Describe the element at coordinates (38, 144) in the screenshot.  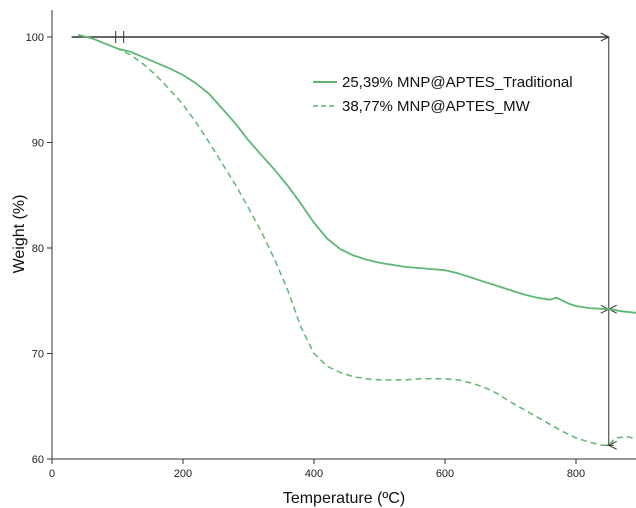
I see `y-tick-label: 90` at that location.